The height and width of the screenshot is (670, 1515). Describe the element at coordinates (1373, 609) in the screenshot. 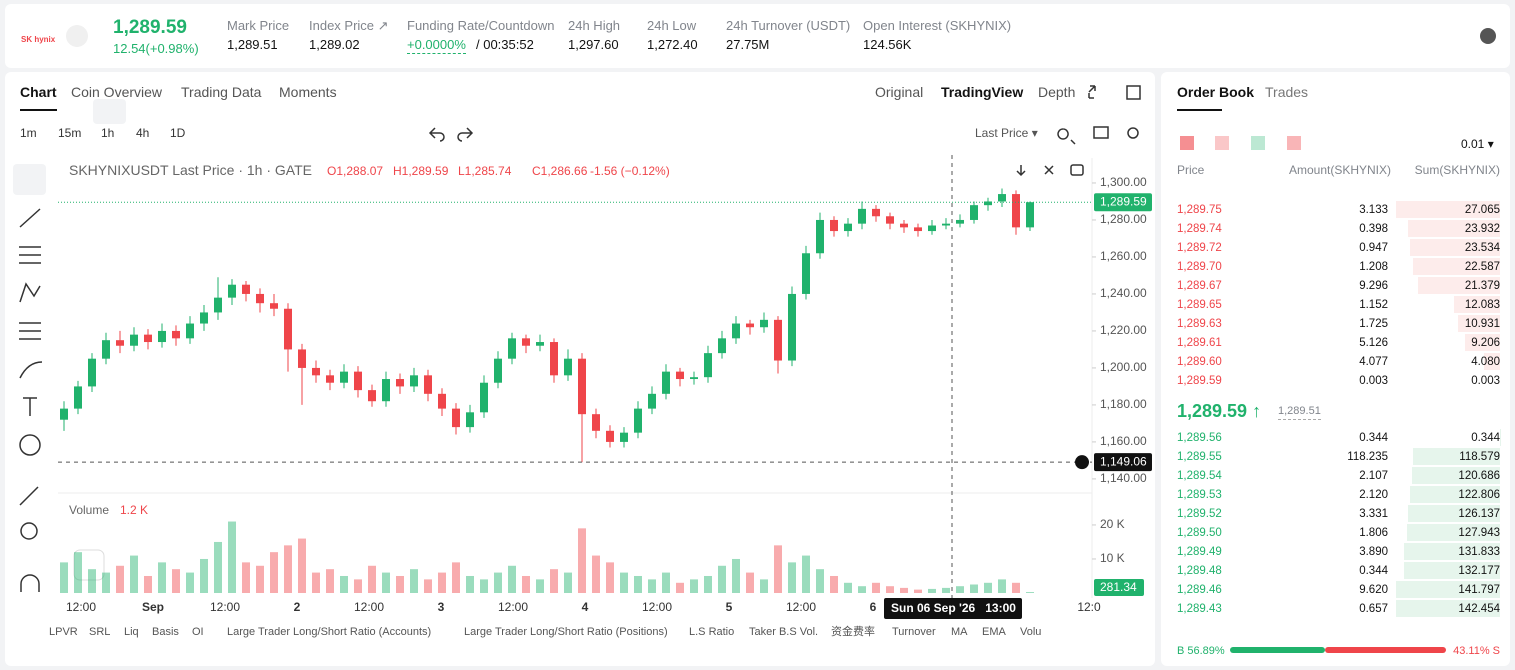

I see `book-amount: 0.657` at that location.